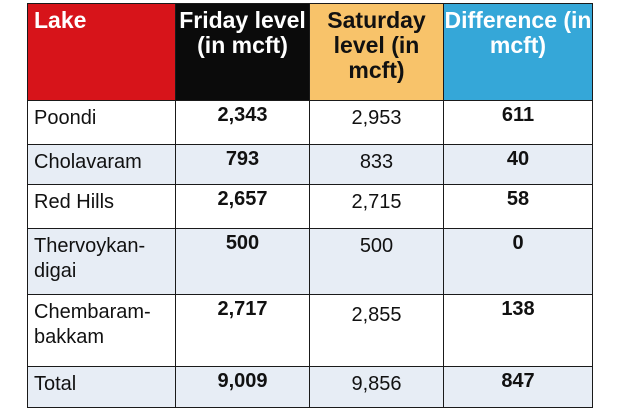 This screenshot has width=620, height=414. Describe the element at coordinates (242, 164) in the screenshot. I see `friday-level-value: 793` at that location.